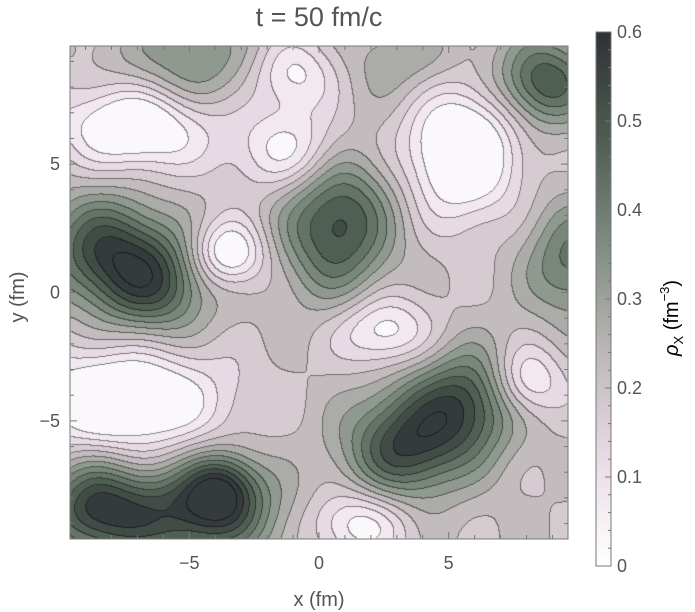  What do you see at coordinates (622, 566) in the screenshot?
I see `colorbar-tick-label: 0` at bounding box center [622, 566].